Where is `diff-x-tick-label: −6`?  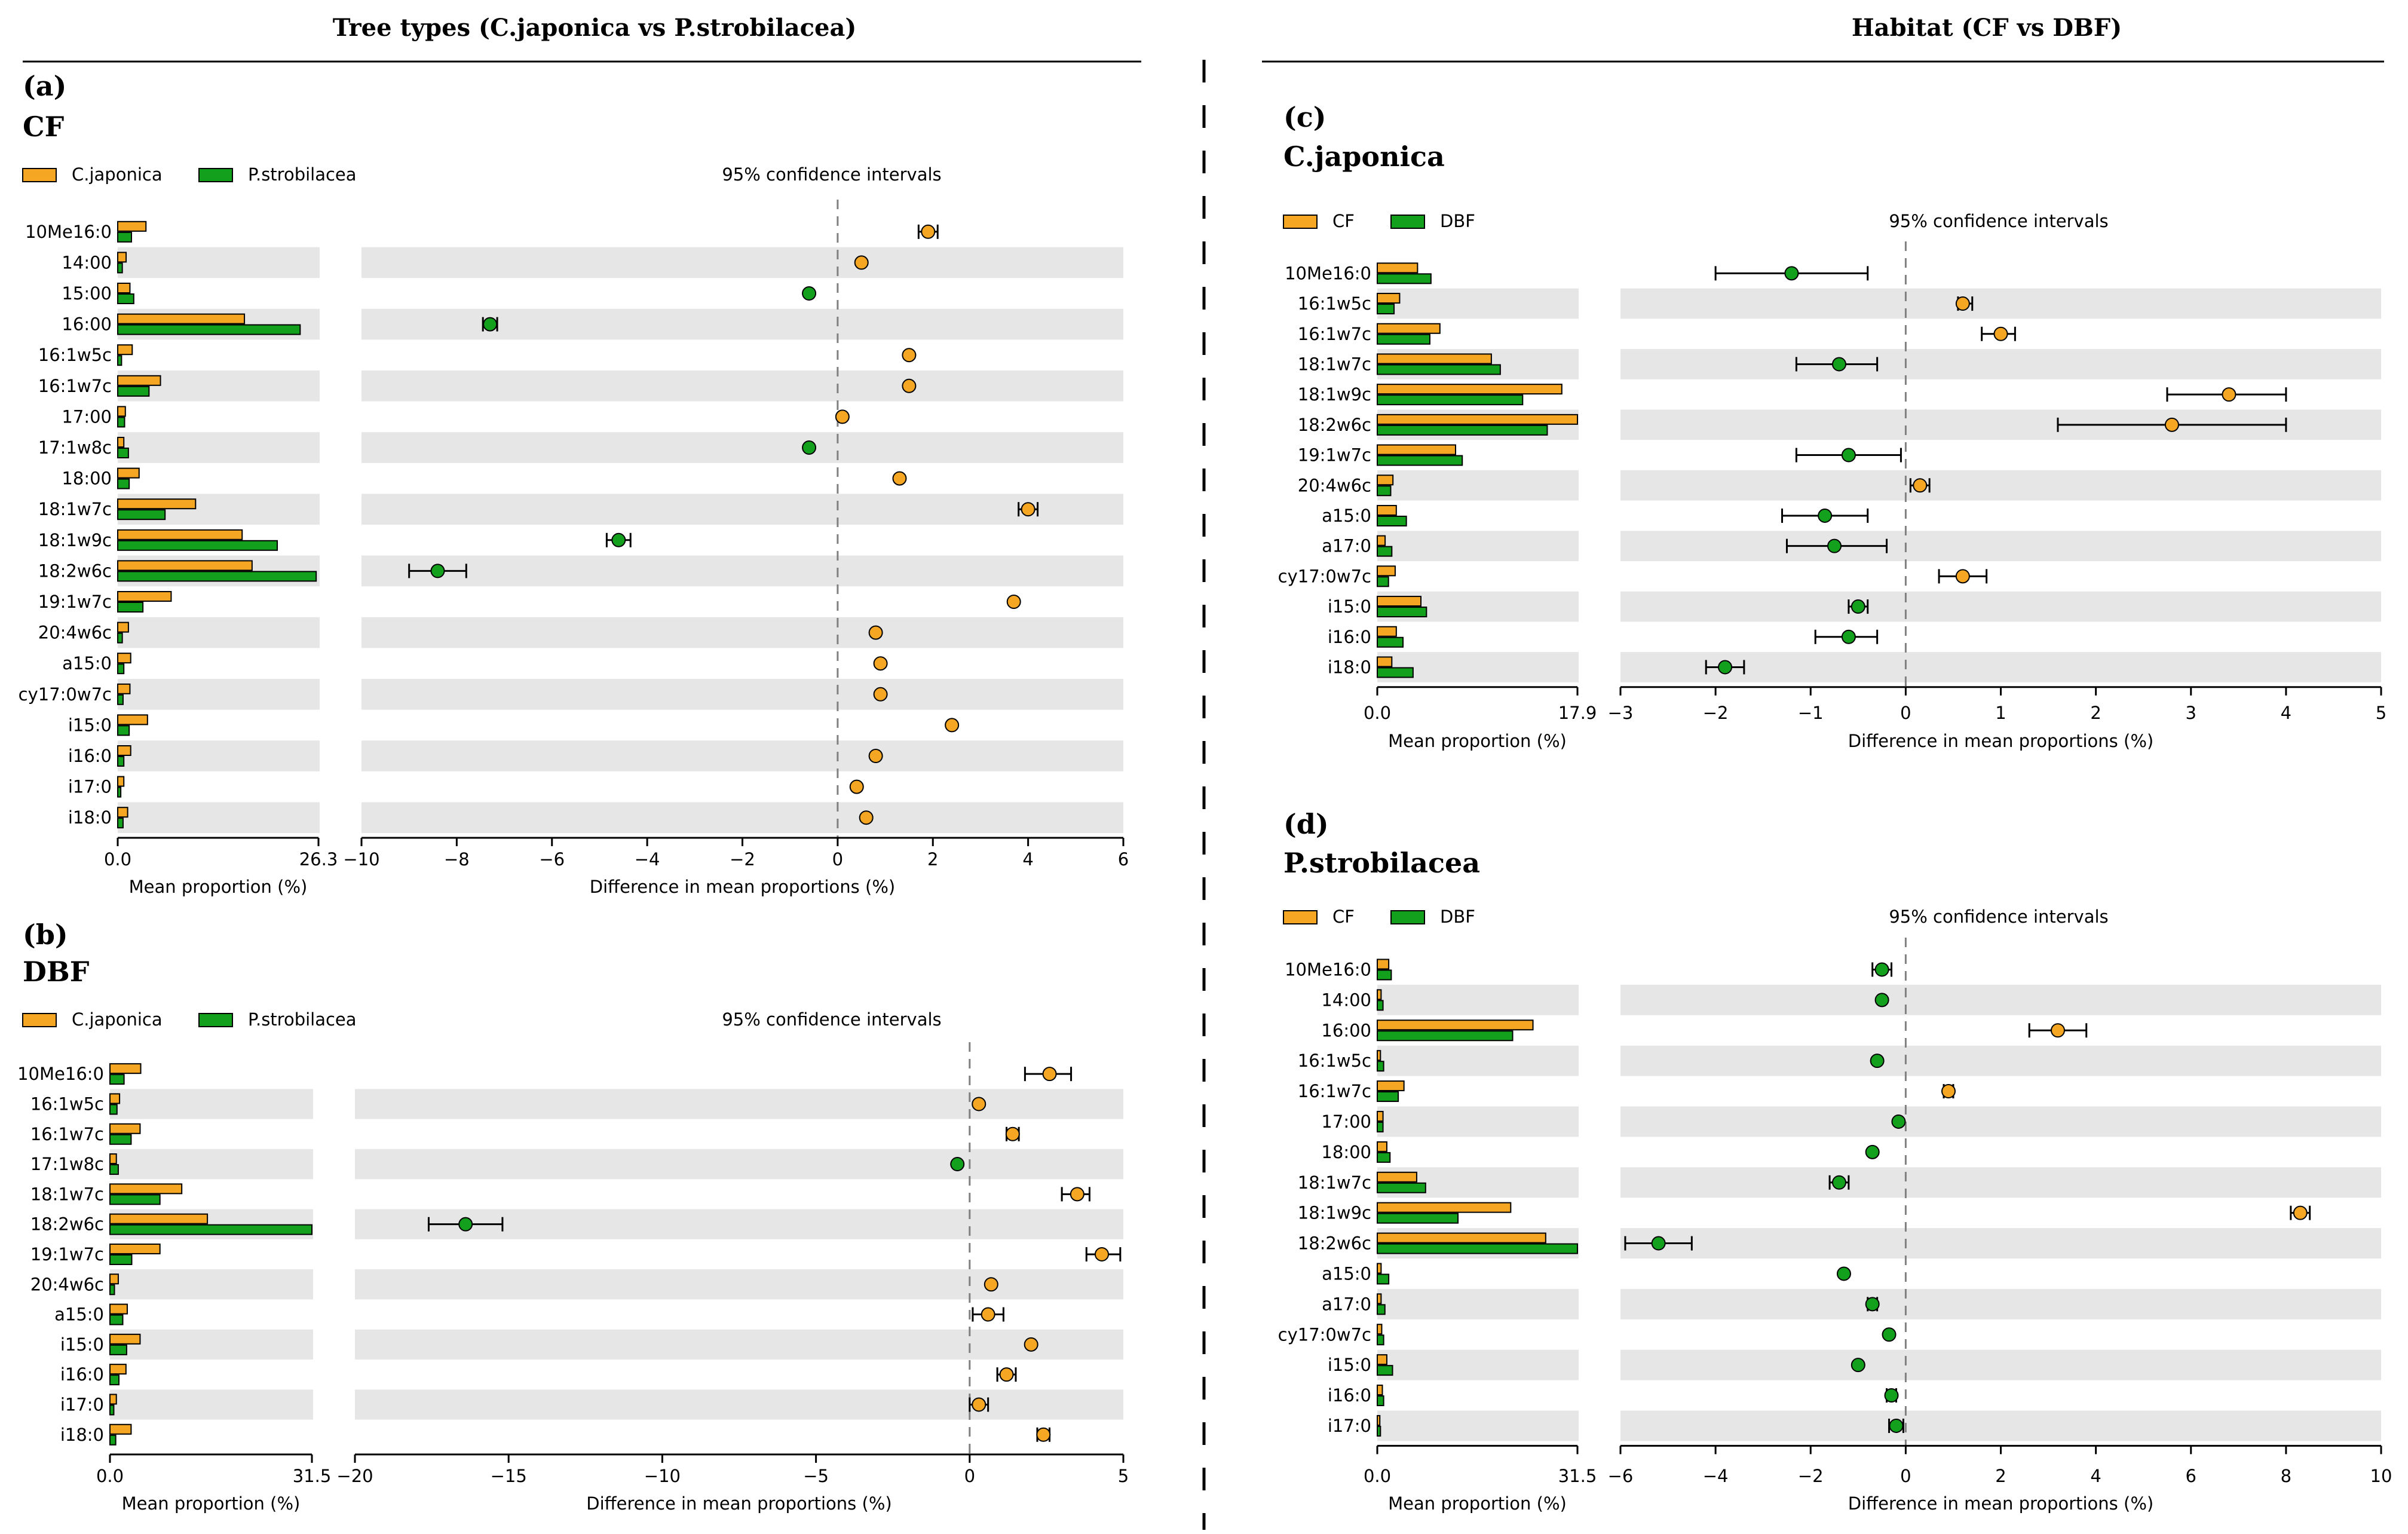 diff-x-tick-label: −6 is located at coordinates (552, 859).